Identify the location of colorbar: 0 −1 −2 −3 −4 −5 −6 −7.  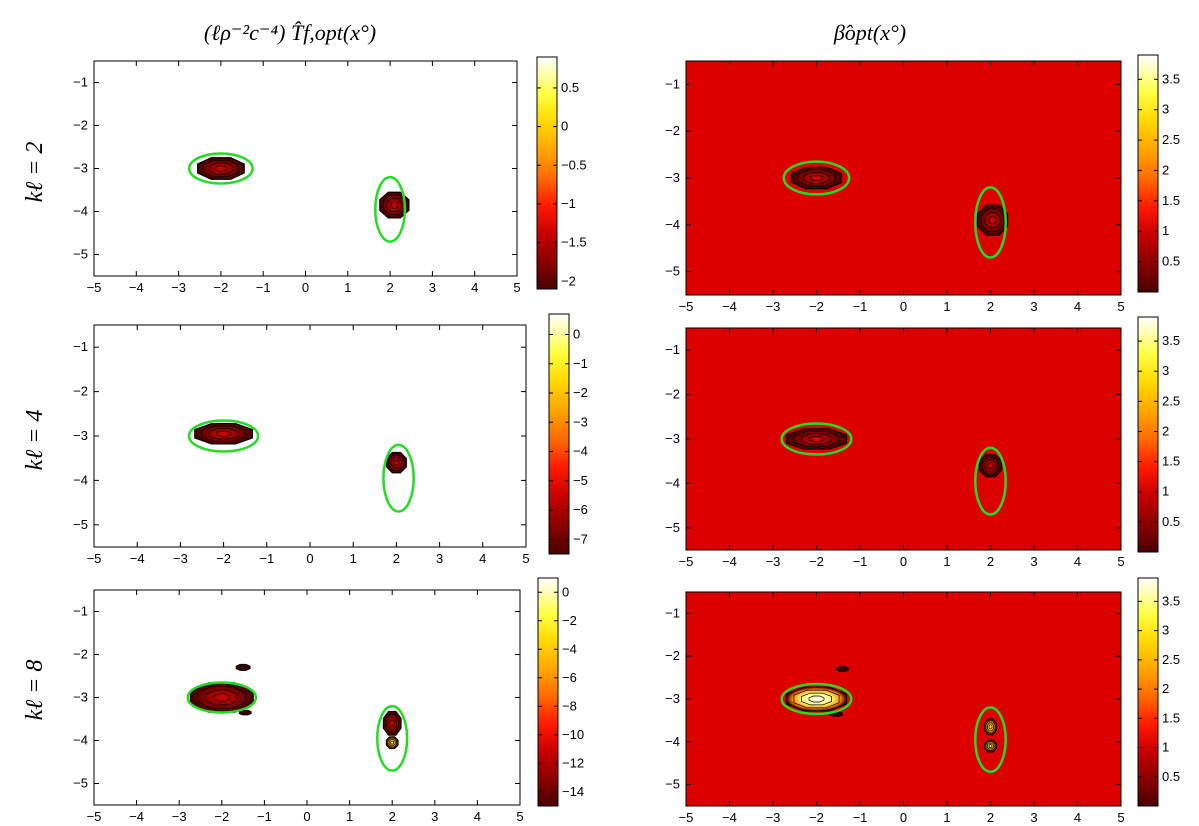
(568, 434).